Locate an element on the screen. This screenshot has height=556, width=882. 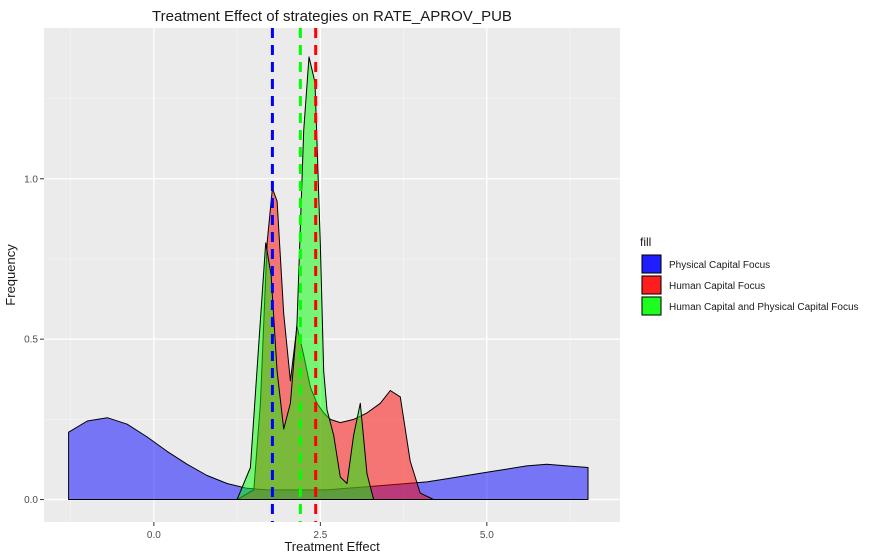
legend-item: Physical Capital Focus is located at coordinates (705, 264).